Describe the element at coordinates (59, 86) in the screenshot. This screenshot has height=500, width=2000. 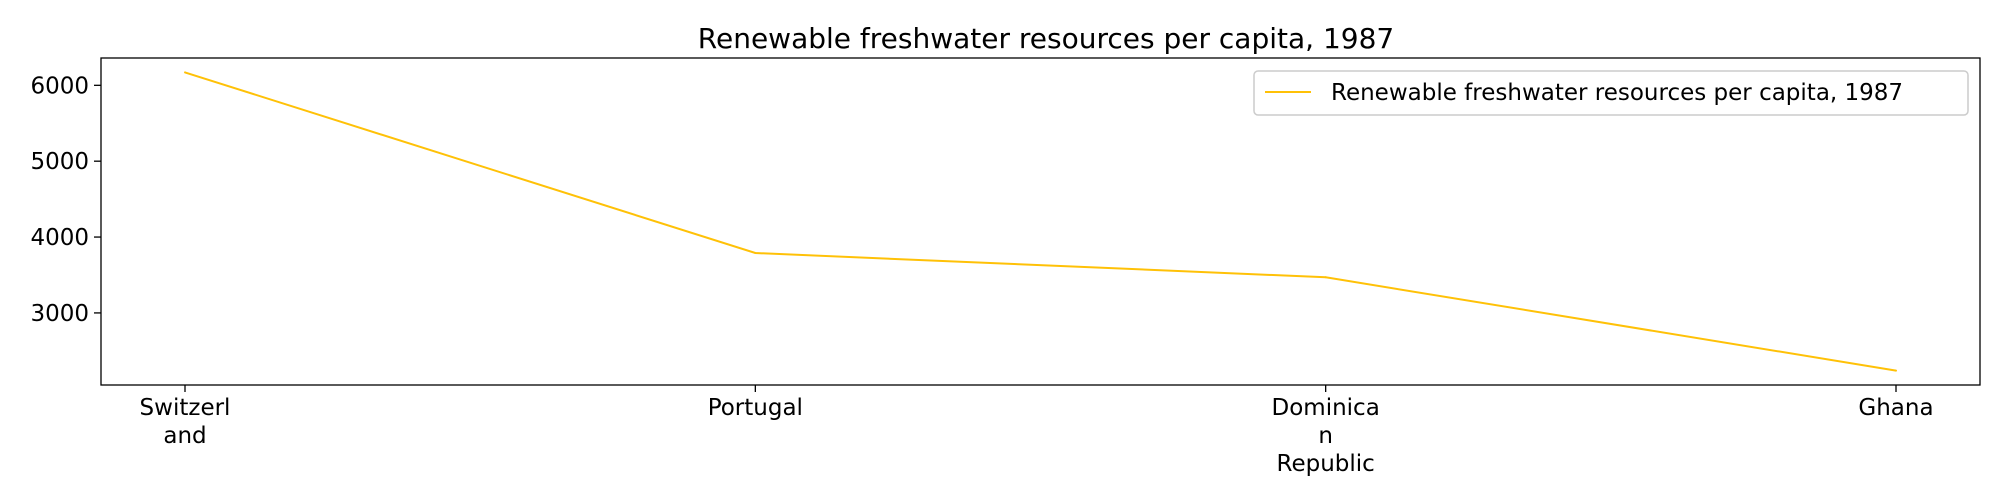
I see `y-tick-label: 6000` at that location.